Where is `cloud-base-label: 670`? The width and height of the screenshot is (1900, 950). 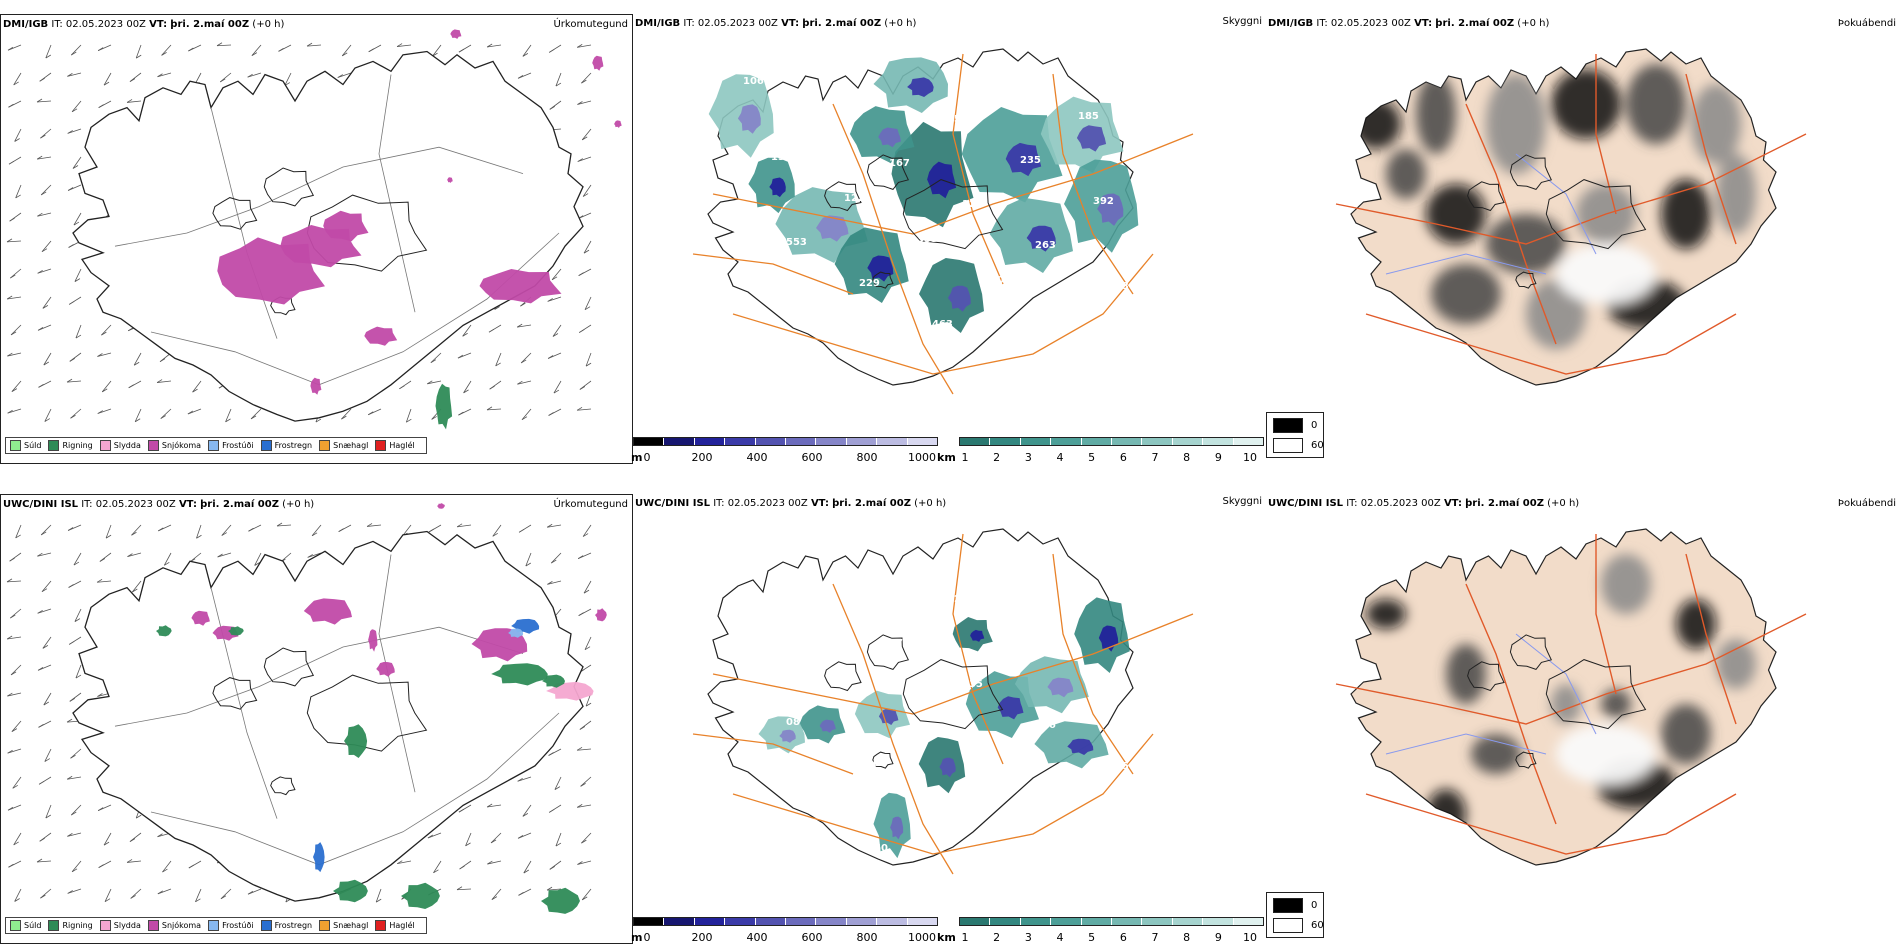
cloud-base-label: 670 is located at coordinates (884, 368).